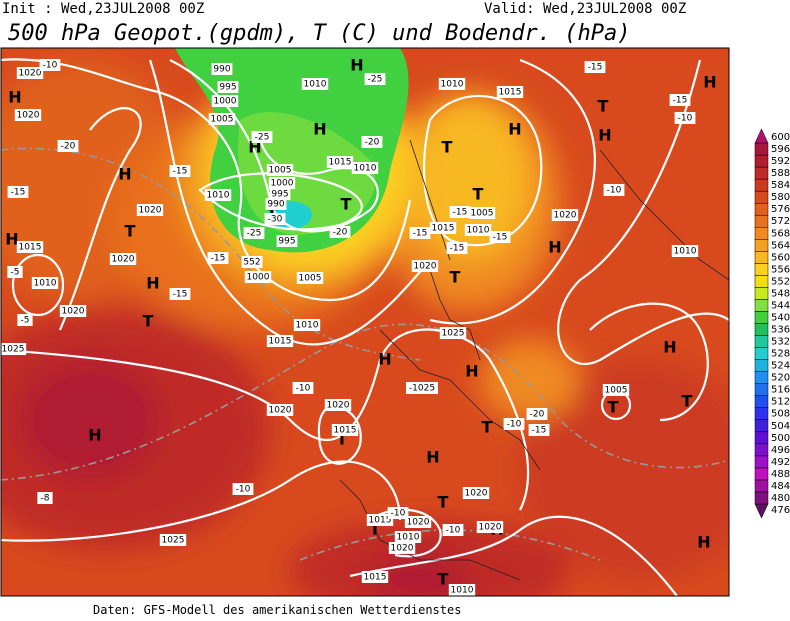  I want to click on color-bar-label: 588, so click(780, 173).